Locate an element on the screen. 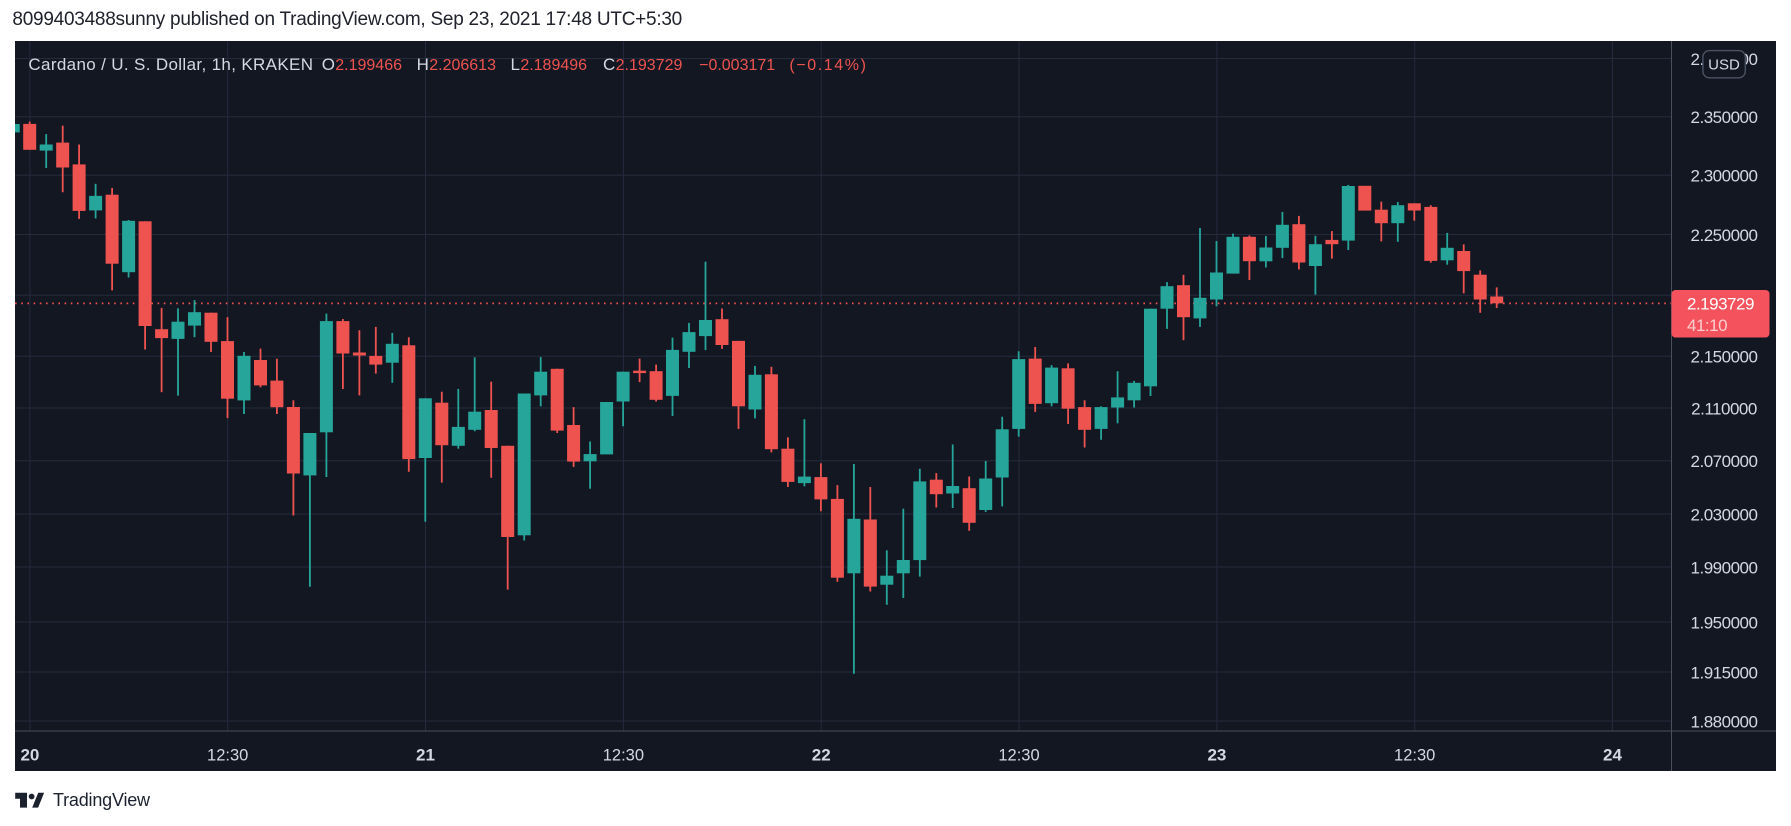 This screenshot has height=826, width=1791. svg-text: 41:10 is located at coordinates (1707, 325).